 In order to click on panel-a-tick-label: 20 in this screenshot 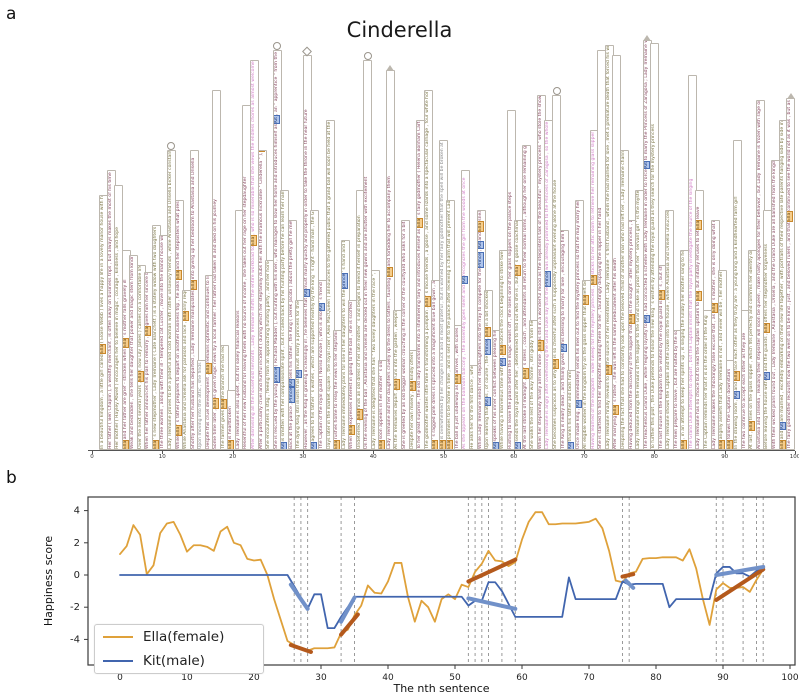, I will do `click(233, 457)`.